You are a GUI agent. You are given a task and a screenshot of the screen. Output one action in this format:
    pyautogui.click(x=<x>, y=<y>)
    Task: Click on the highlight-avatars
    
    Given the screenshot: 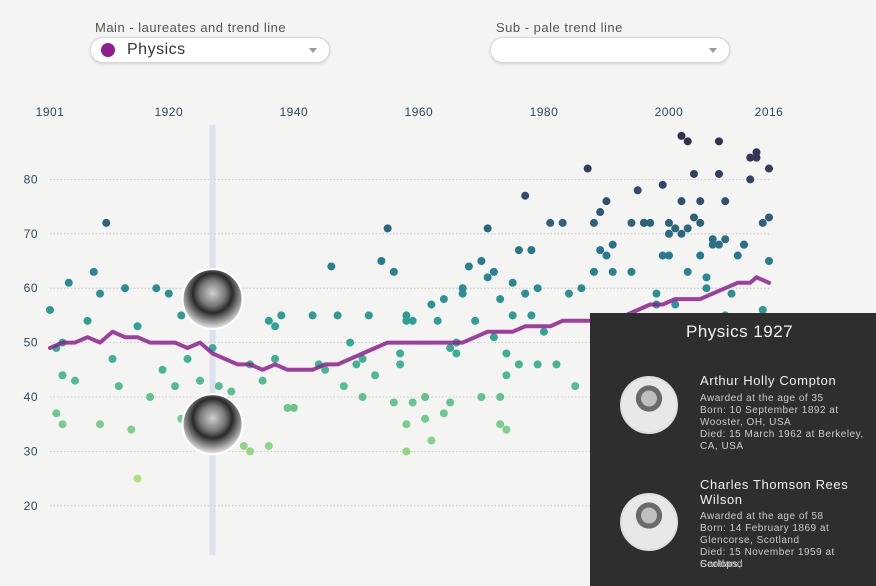 What is the action you would take?
    pyautogui.click(x=212, y=362)
    